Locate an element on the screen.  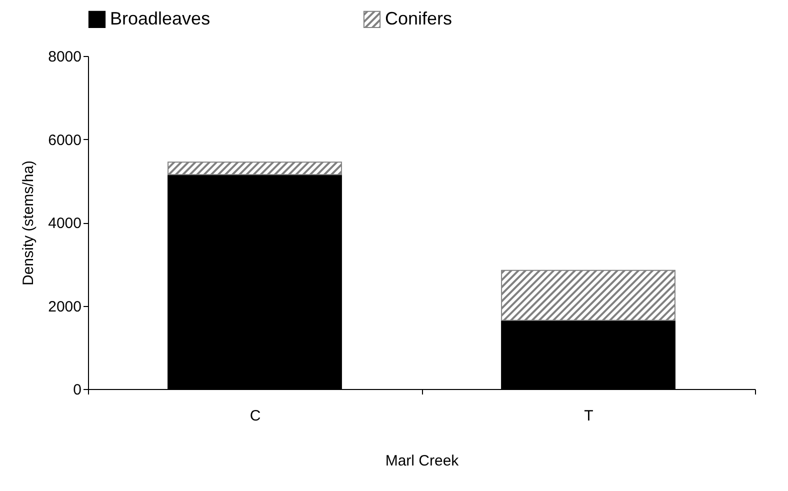
legend-label: Broadleaves is located at coordinates (160, 18).